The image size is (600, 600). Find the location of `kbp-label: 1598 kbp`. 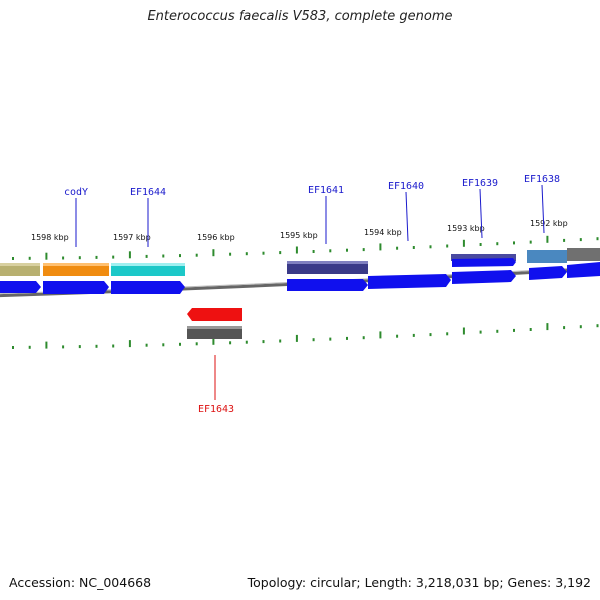

kbp-label: 1598 kbp is located at coordinates (50, 237).